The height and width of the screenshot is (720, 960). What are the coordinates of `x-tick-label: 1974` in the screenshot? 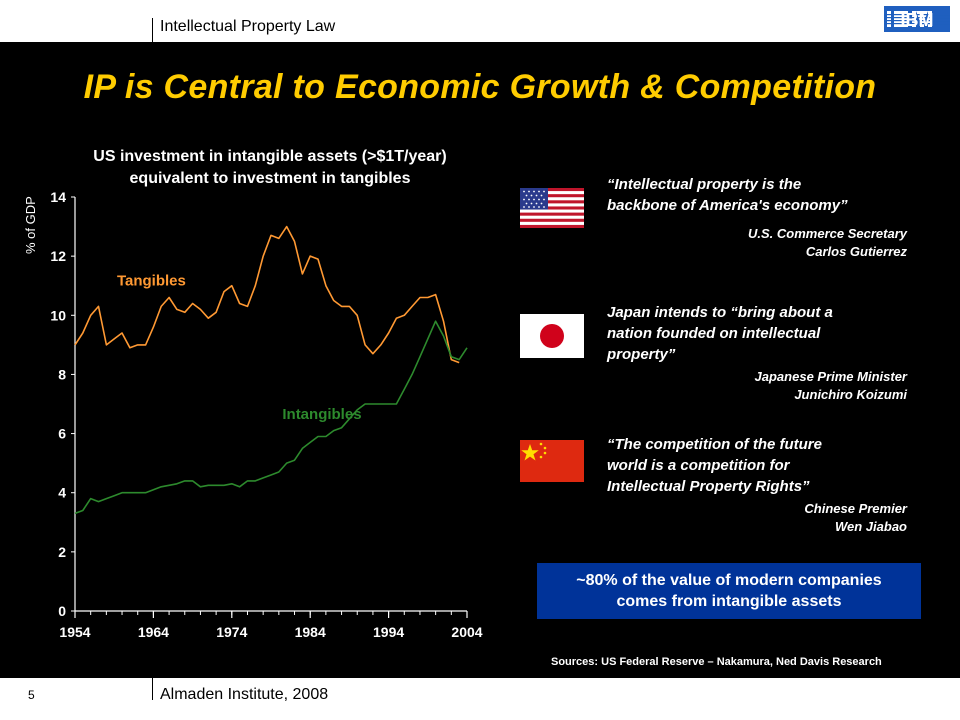 It's located at (231, 632).